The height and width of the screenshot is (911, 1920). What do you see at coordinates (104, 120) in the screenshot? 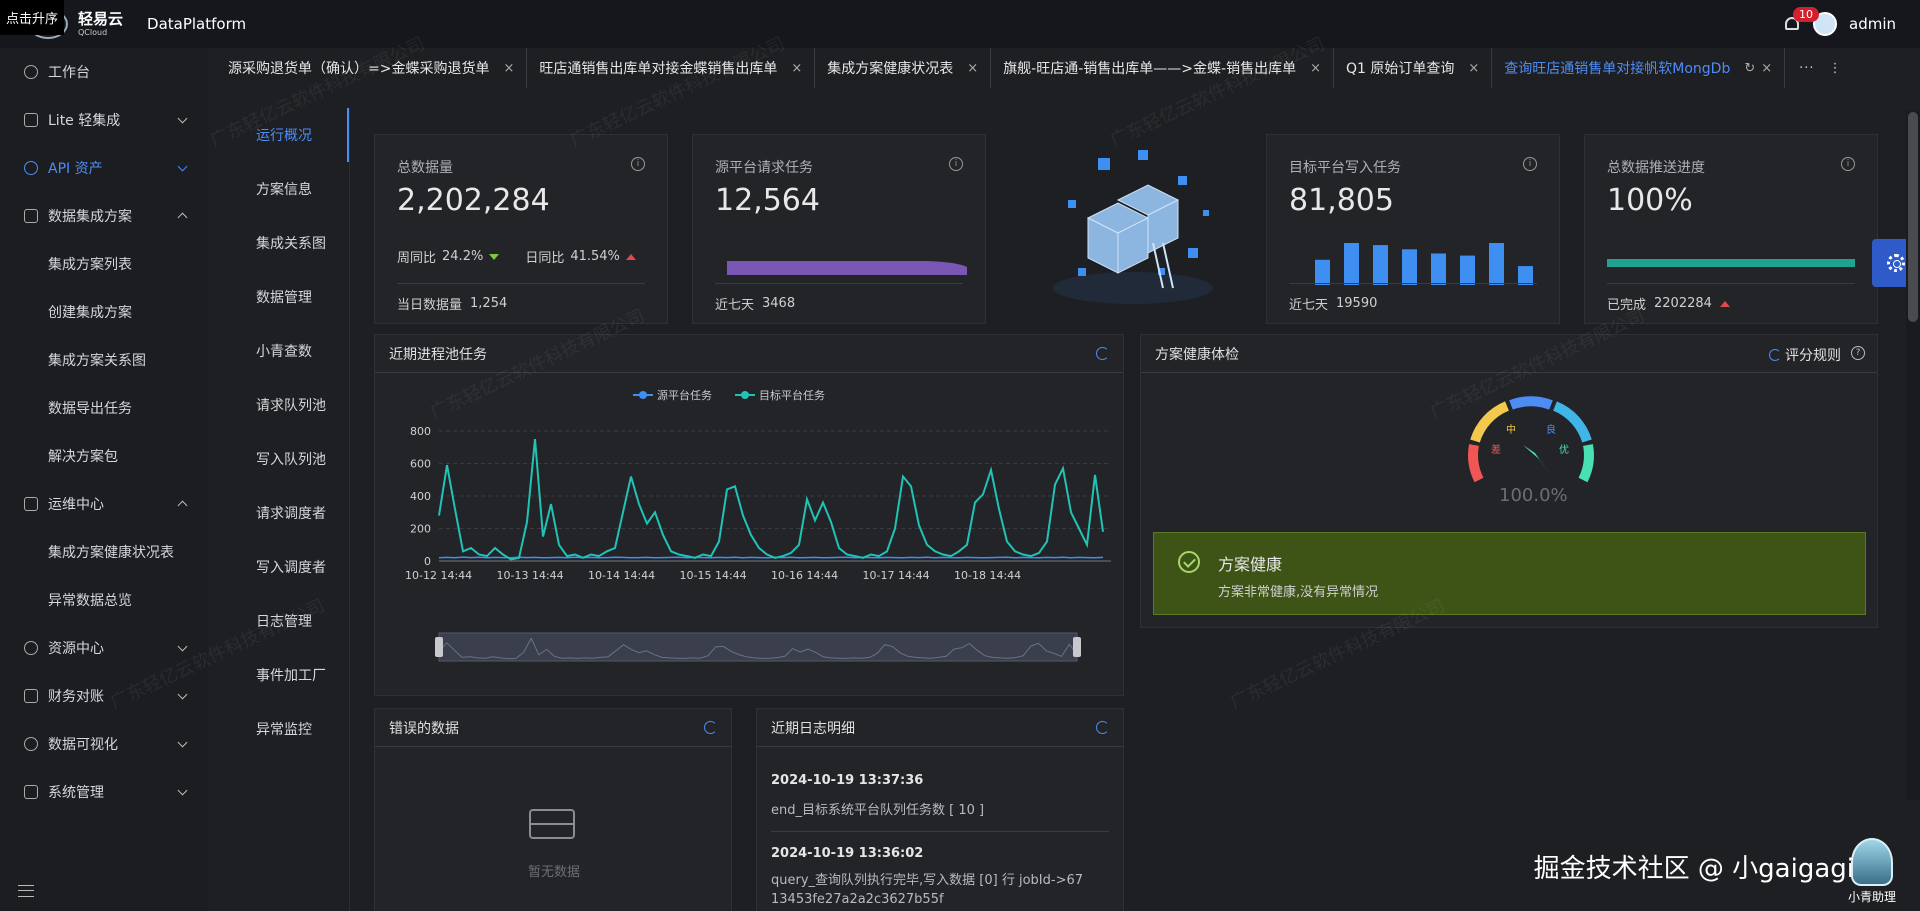
I see `sidebar-item: Lite 轻集成` at bounding box center [104, 120].